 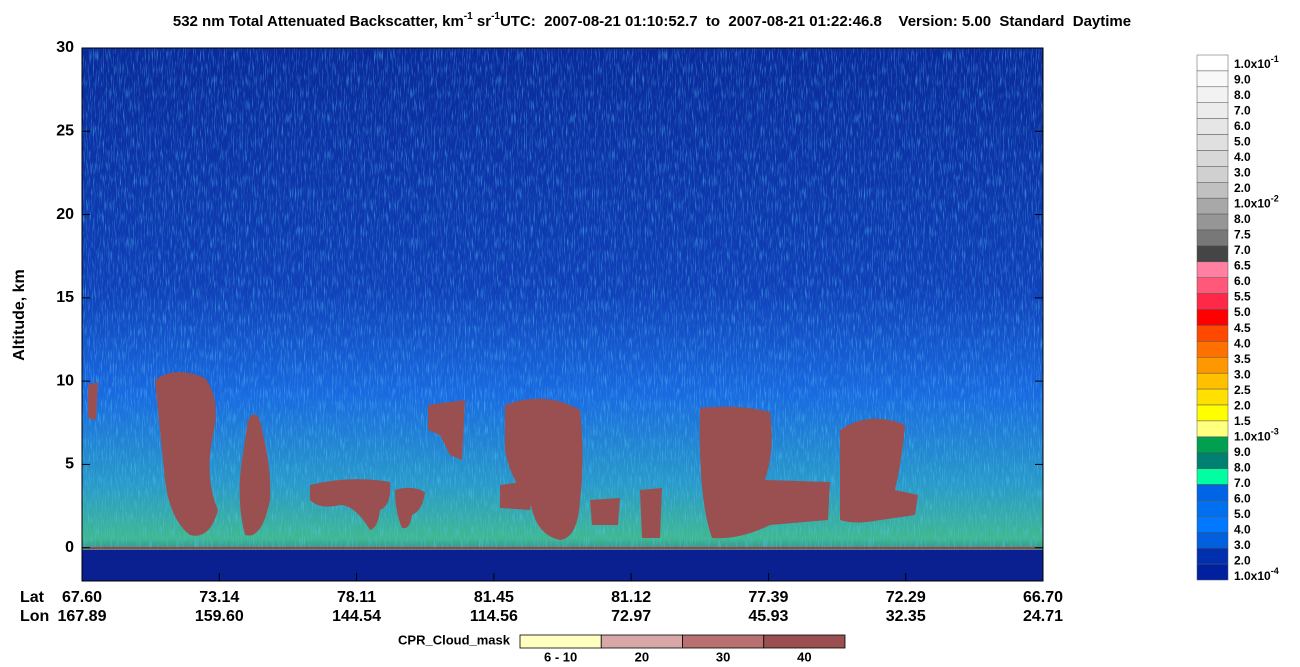 I want to click on colorbar-label-text: 4.5, so click(x=1242, y=328).